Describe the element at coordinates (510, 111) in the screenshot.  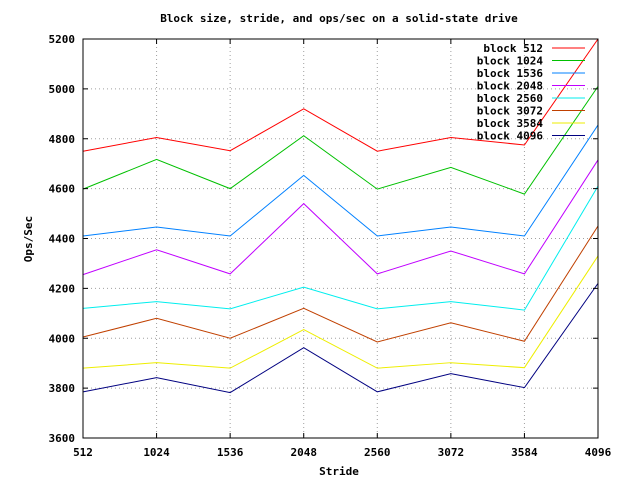
I see `legend-entry-label: block 3072` at that location.